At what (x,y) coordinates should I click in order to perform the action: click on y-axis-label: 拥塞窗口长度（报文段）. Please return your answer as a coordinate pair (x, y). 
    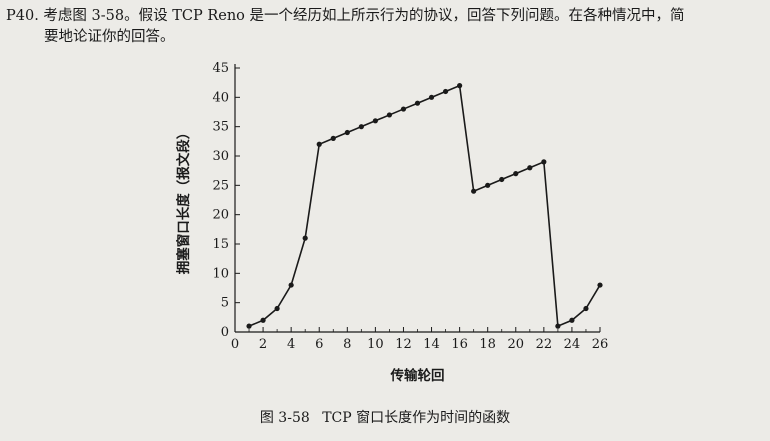
    Looking at the image, I should click on (183, 200).